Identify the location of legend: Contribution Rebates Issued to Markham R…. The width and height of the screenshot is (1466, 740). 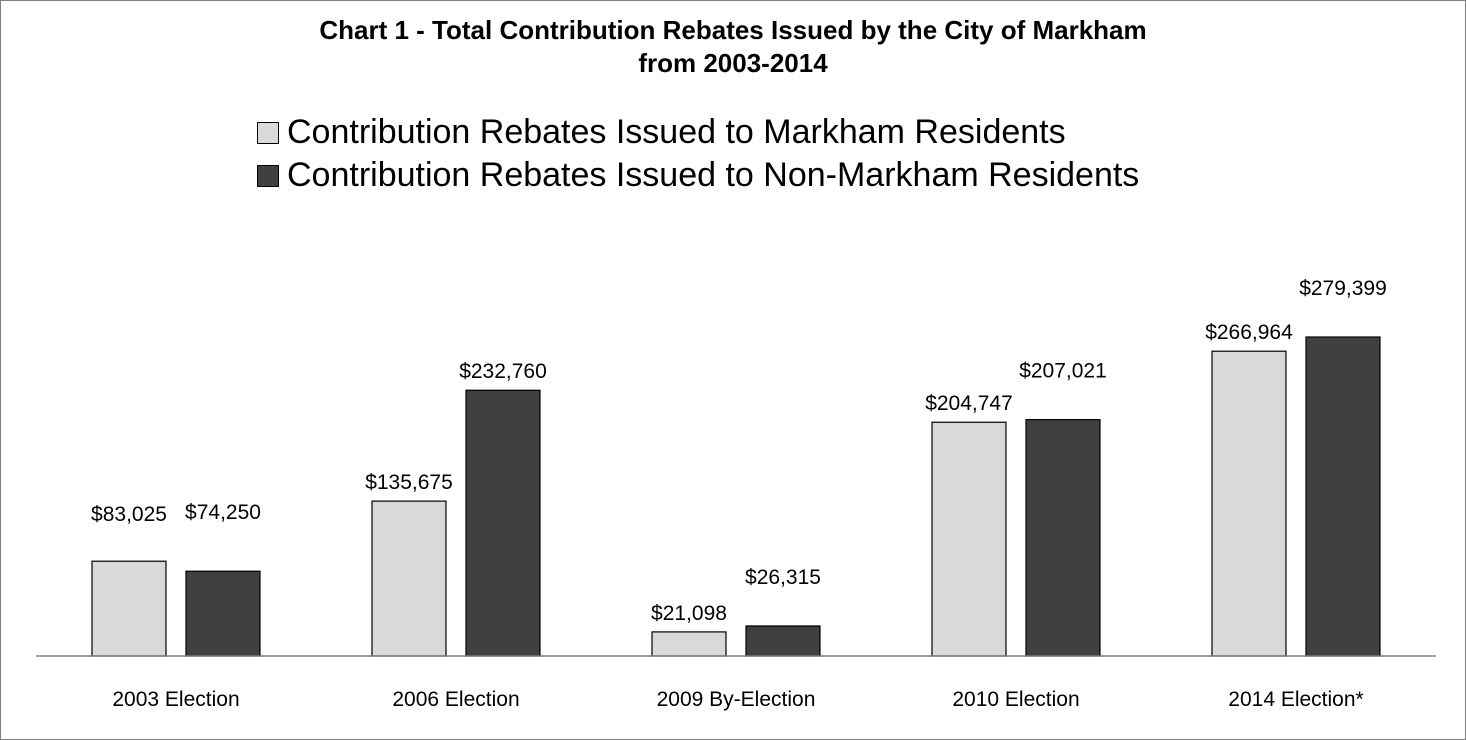
(698, 154).